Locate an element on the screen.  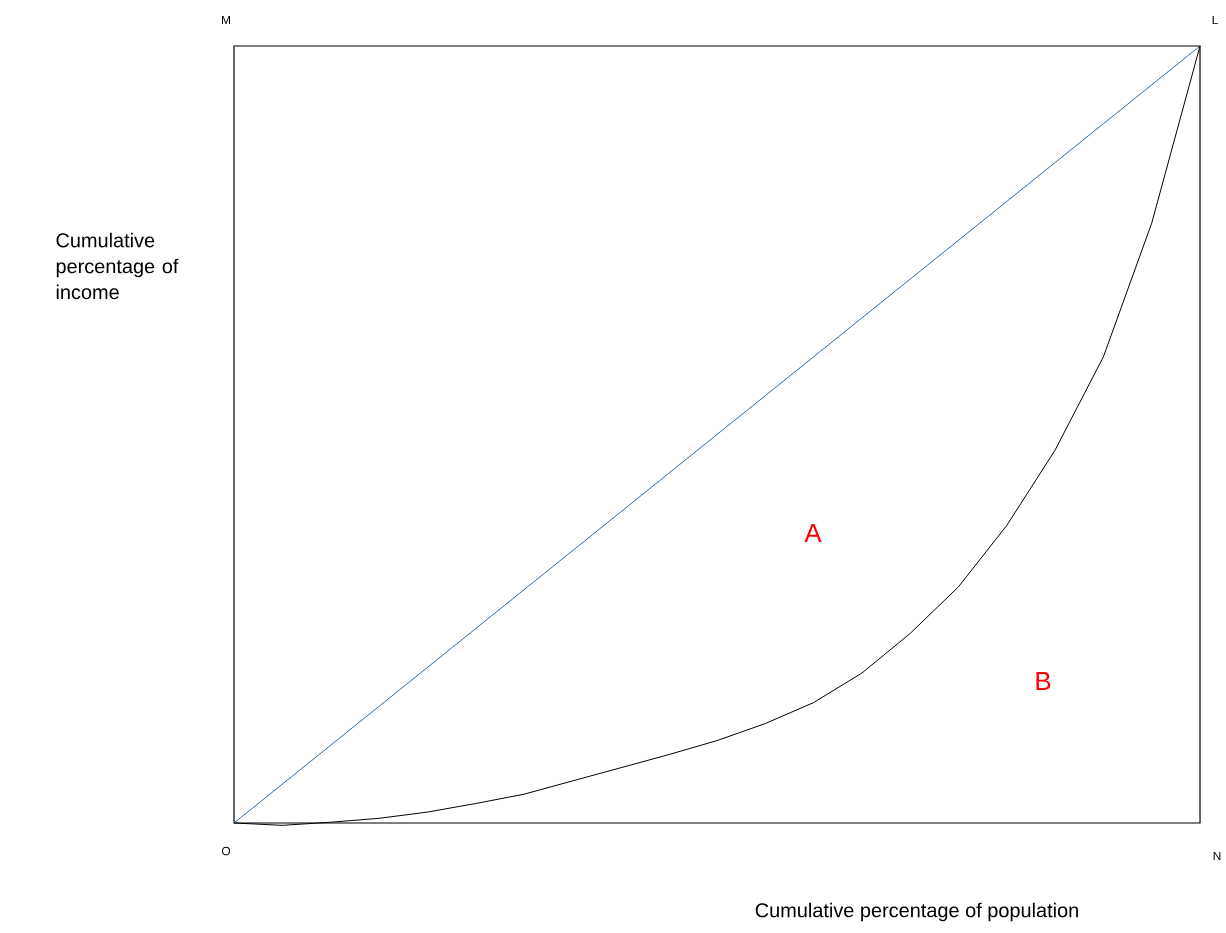
text: M is located at coordinates (226, 20).